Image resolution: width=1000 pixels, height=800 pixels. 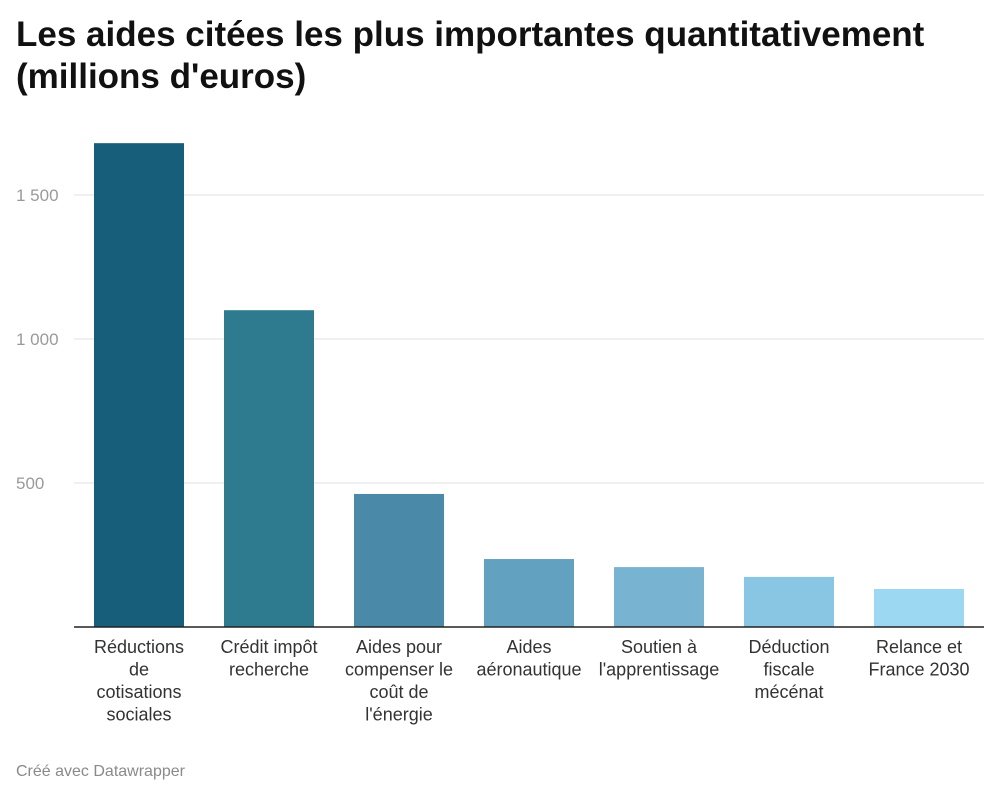 What do you see at coordinates (30, 483) in the screenshot?
I see `y-tick-label: 500` at bounding box center [30, 483].